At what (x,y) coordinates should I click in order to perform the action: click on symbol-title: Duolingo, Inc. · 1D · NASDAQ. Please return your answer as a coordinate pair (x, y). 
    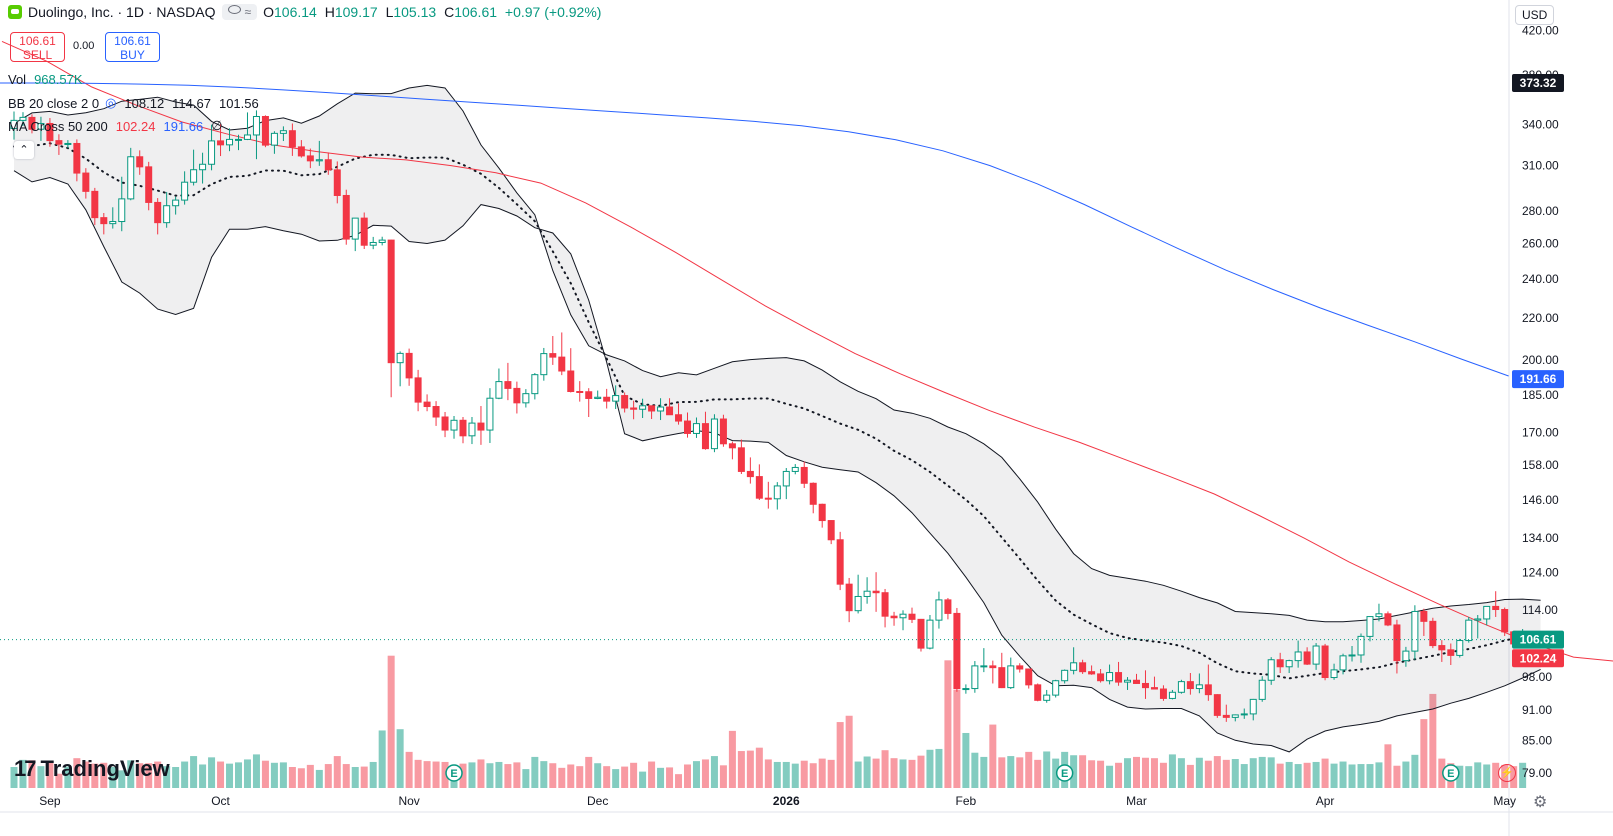
    Looking at the image, I should click on (122, 12).